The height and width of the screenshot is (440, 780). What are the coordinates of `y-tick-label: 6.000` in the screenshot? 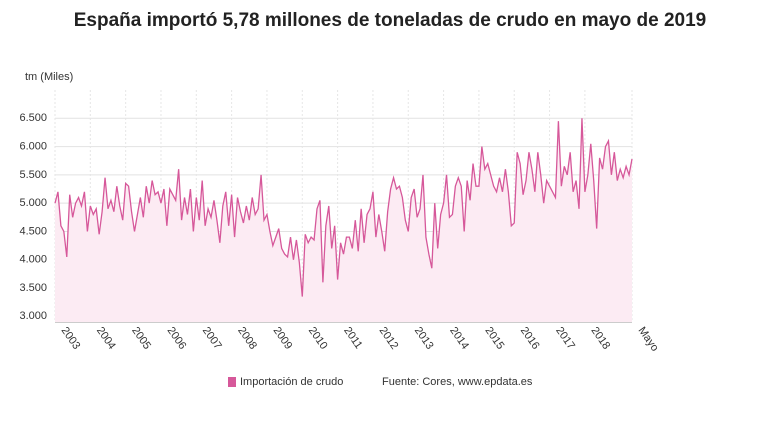 It's located at (33, 146).